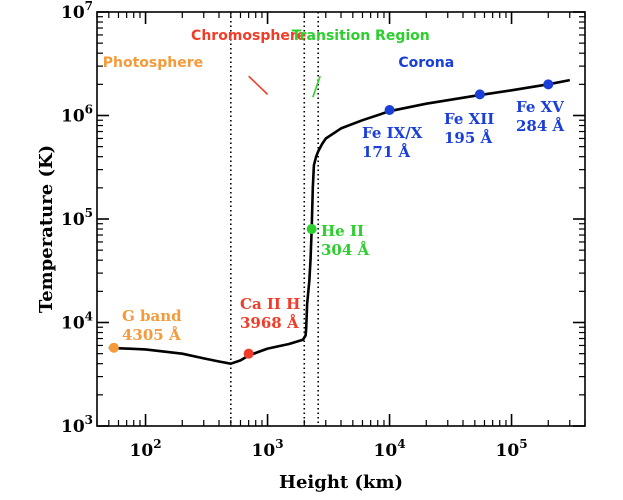 The width and height of the screenshot is (623, 500). Describe the element at coordinates (73, 117) in the screenshot. I see `y-tick-label-3-base: 10` at that location.